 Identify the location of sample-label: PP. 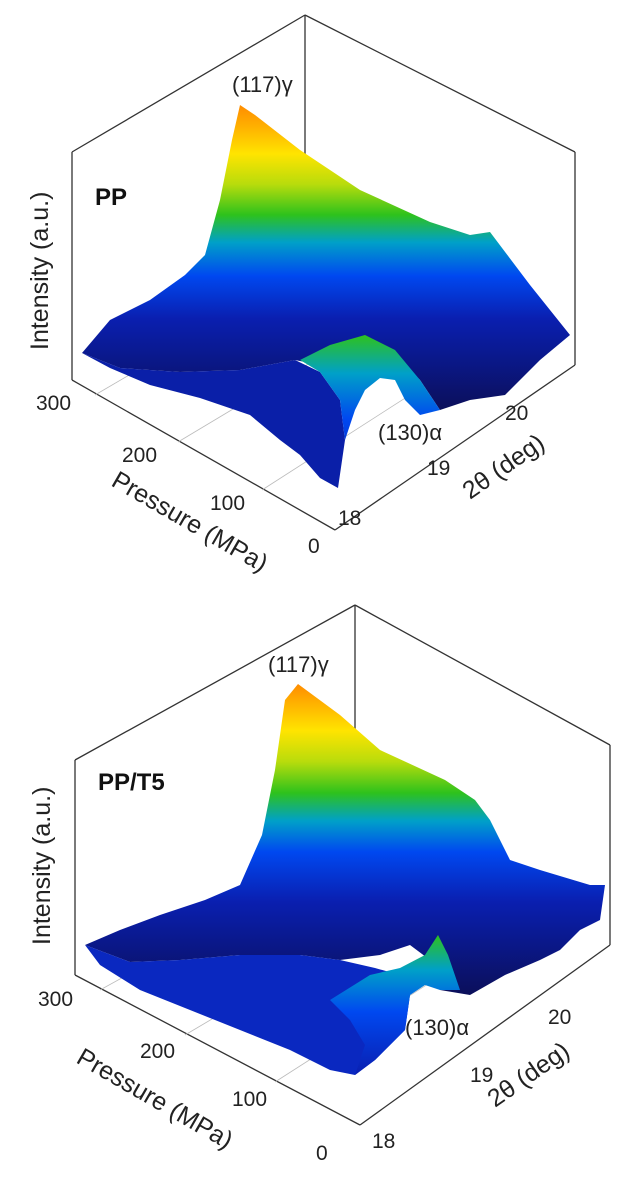
(111, 197).